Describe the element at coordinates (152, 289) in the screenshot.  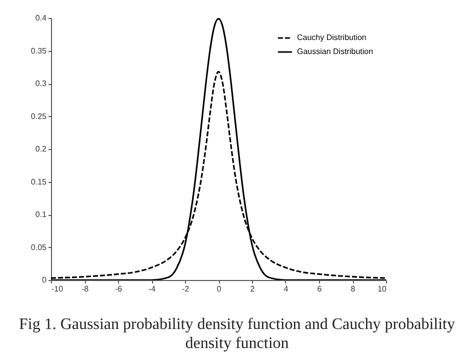
I see `x-tick-label: -4` at that location.